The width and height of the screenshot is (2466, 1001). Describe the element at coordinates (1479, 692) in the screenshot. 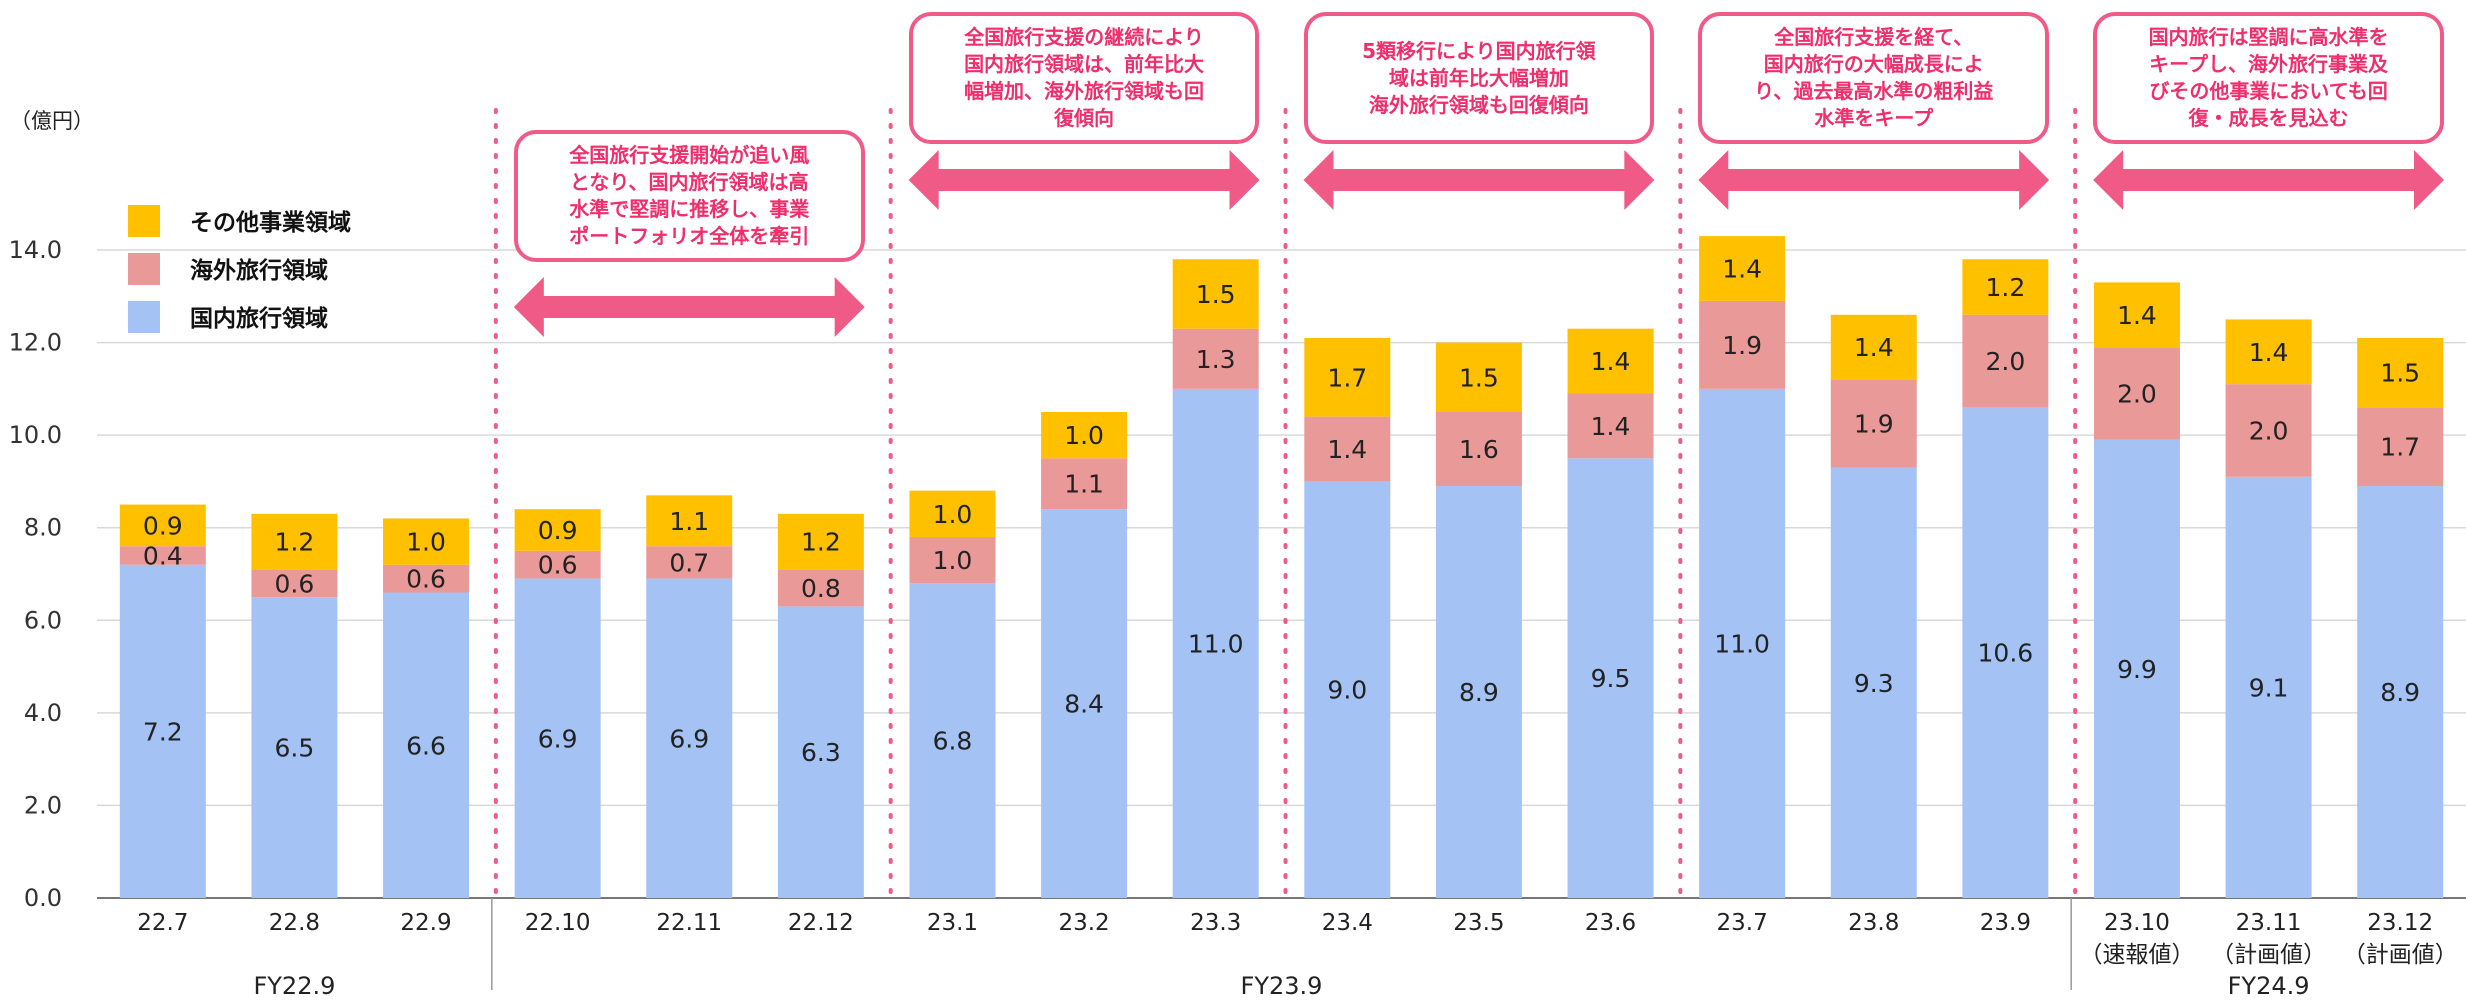

I see `data-label: 8.9` at that location.